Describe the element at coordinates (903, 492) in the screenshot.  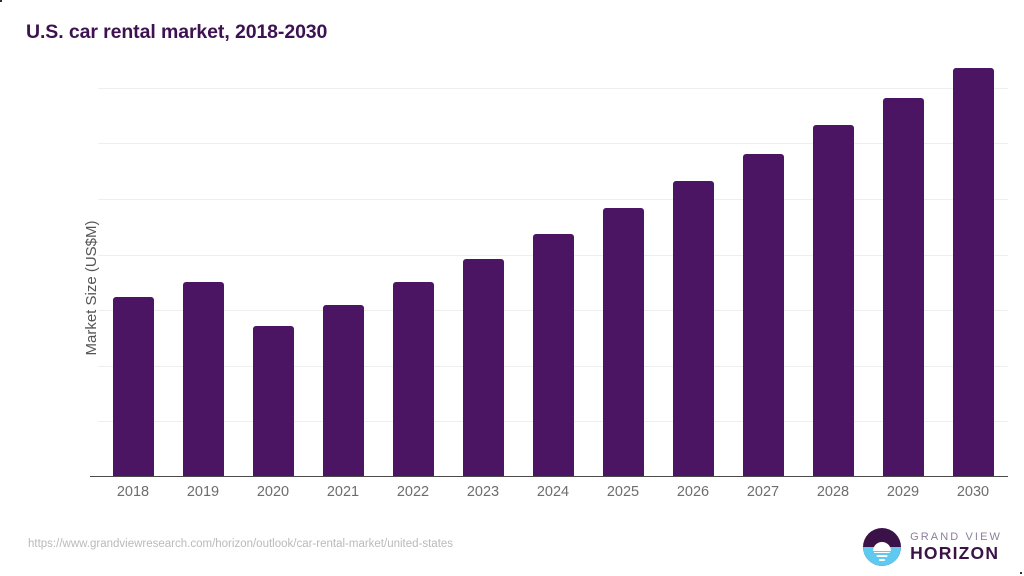
I see `x-tick-label-2029: 2029` at that location.